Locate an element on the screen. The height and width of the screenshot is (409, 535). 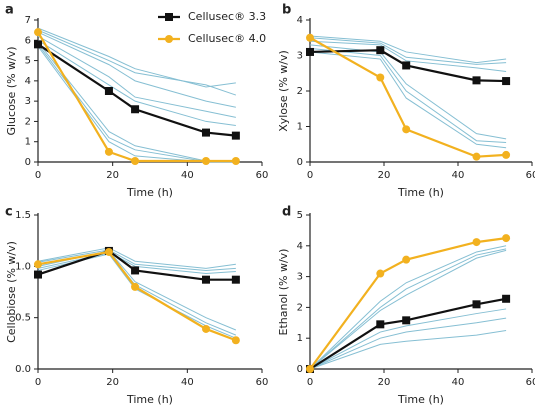
y-tick-label: 6 is located at coordinates (28, 40).